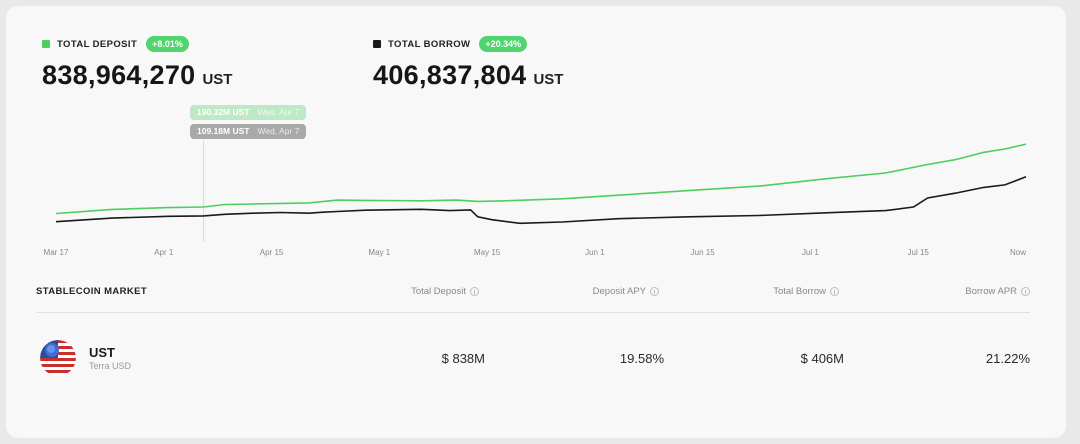 This screenshot has height=444, width=1080. I want to click on borrow-change-badge: +20.34%, so click(503, 44).